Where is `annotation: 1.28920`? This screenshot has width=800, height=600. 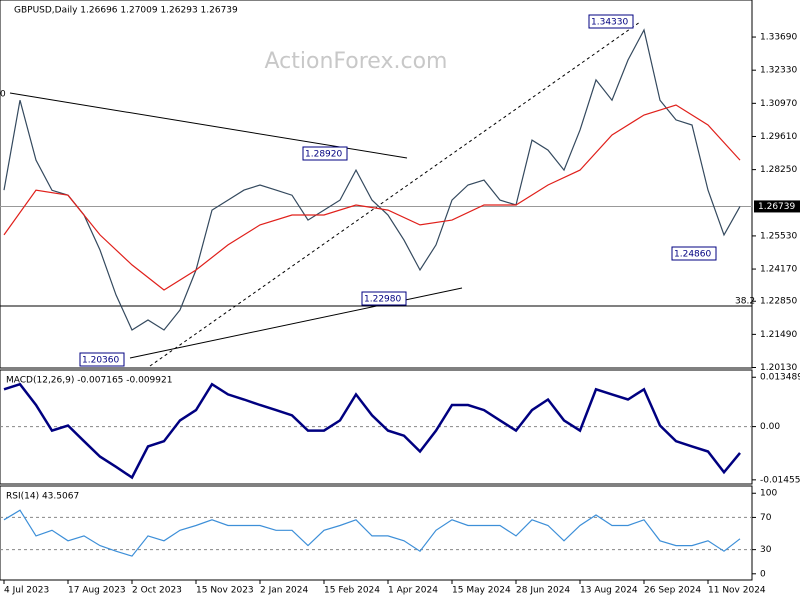
annotation: 1.28920 is located at coordinates (323, 155).